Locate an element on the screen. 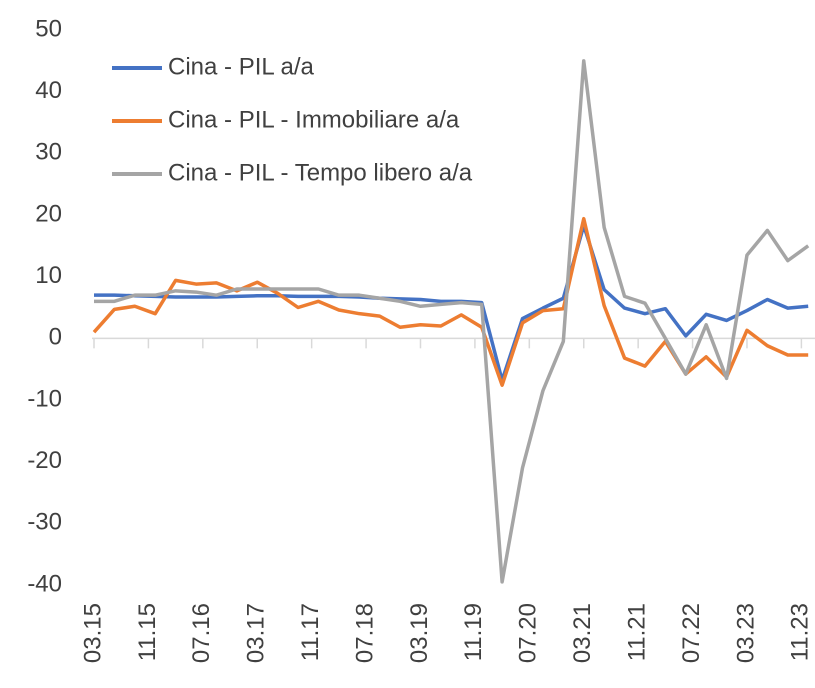  x-tick-label: 11.23 is located at coordinates (800, 632).